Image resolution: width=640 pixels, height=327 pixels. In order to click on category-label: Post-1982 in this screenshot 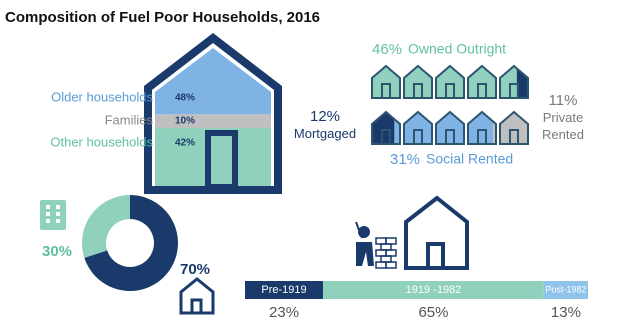, I will do `click(565, 289)`.